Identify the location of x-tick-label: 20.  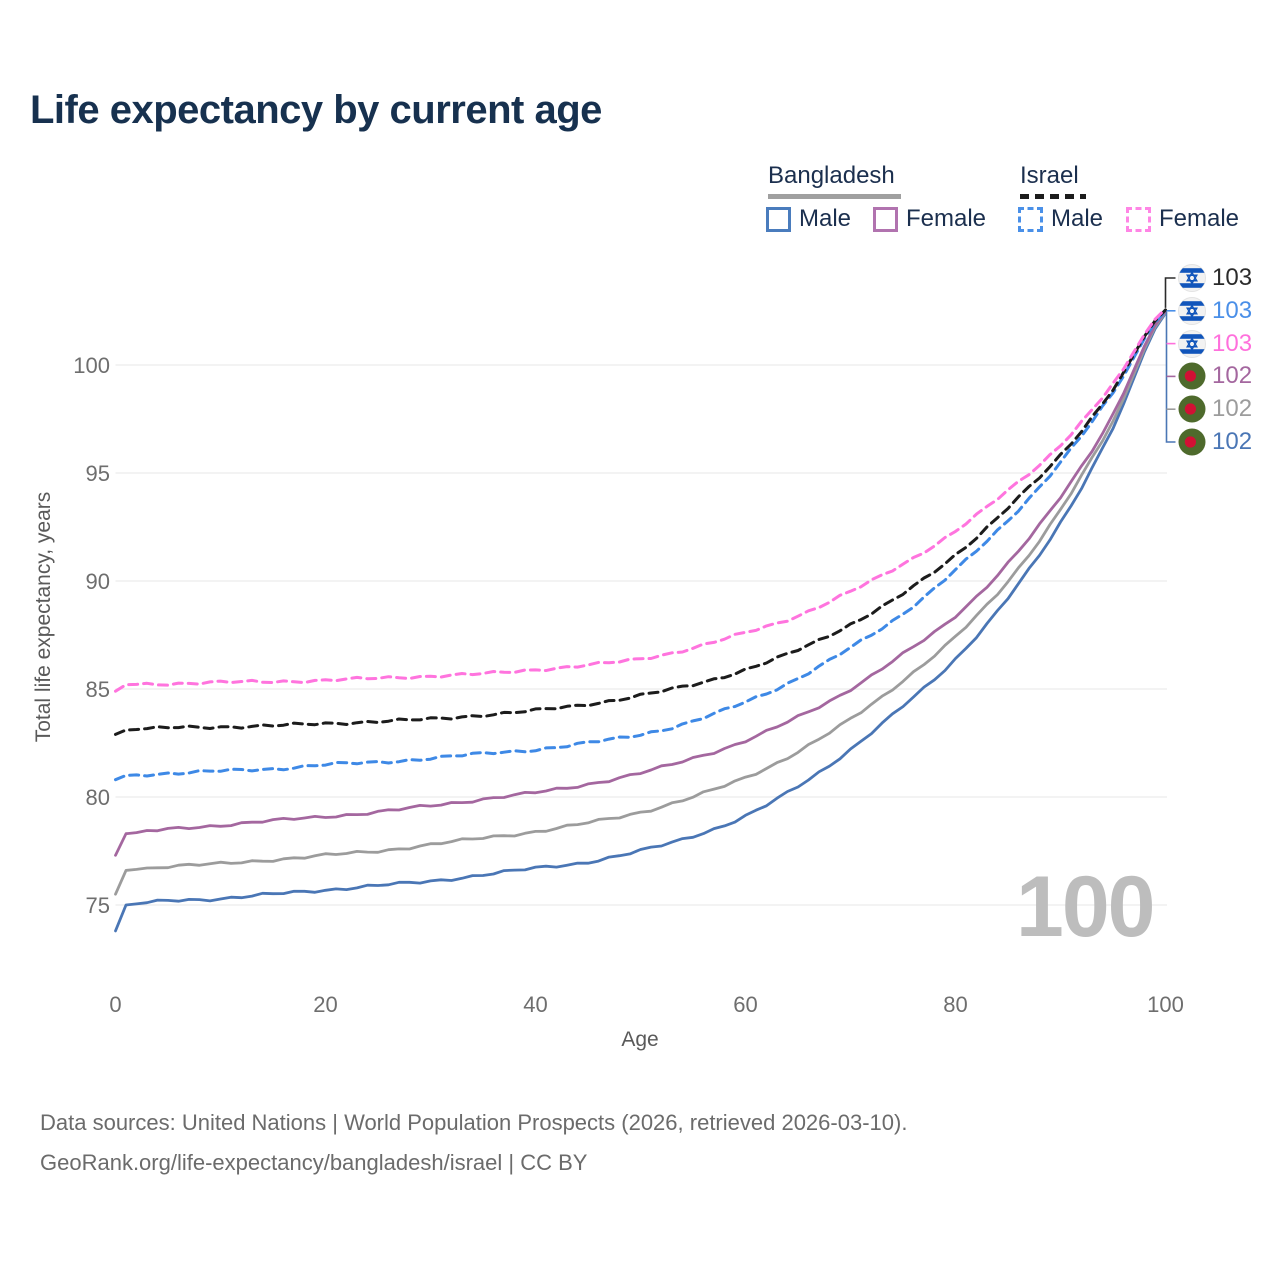
(325, 1004).